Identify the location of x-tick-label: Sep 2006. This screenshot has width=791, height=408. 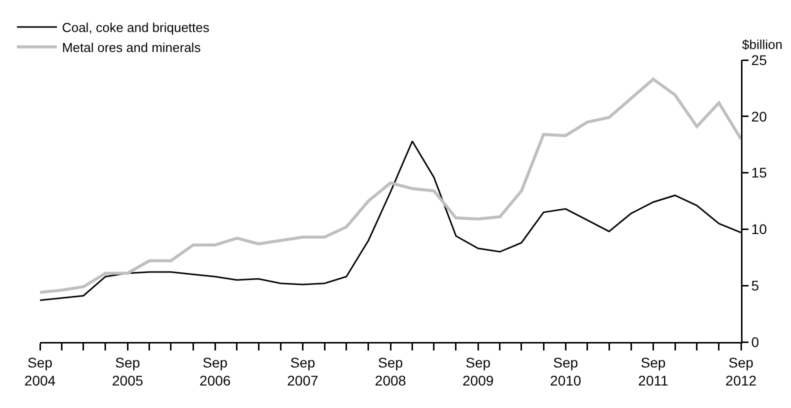
(215, 371).